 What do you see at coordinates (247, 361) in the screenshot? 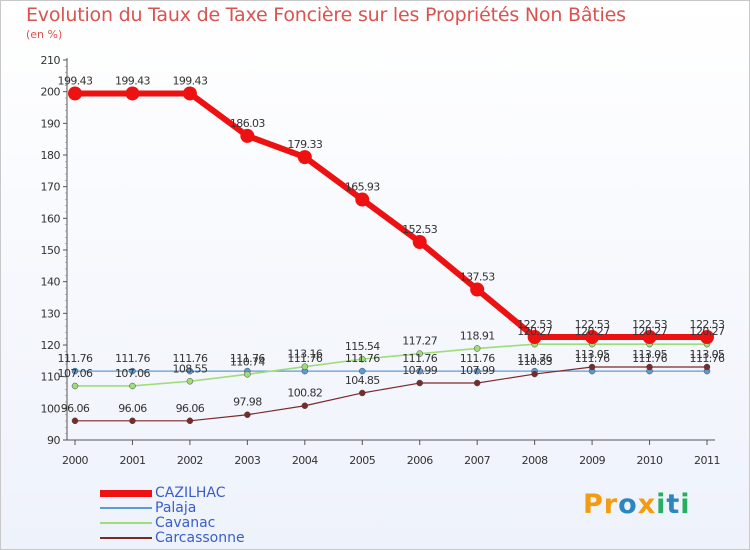
I see `data-label: 110.74` at bounding box center [247, 361].